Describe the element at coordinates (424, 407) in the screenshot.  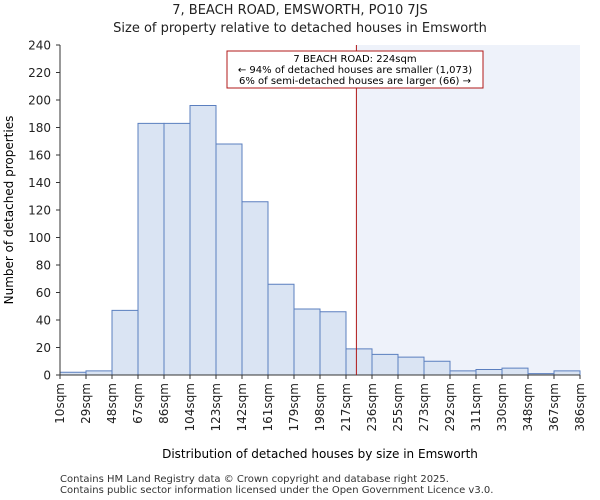
I see `x-tick-label-273sqm: 273sqm` at that location.